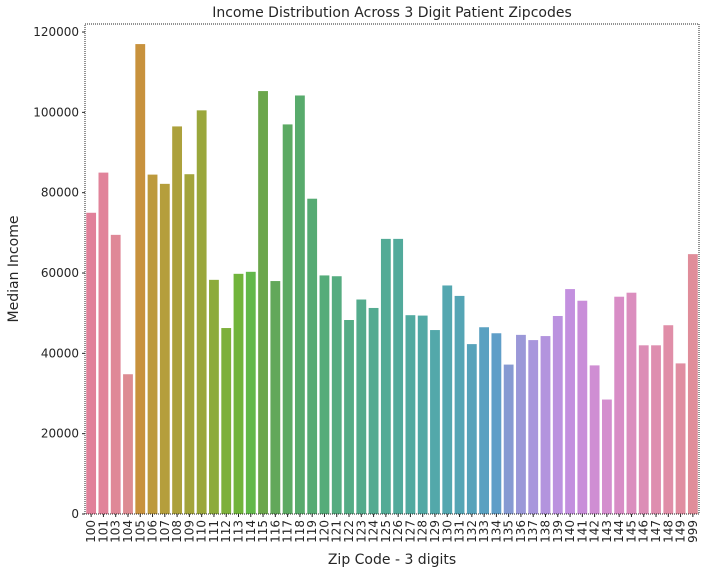 The width and height of the screenshot is (706, 573). I want to click on x-tick-label: 140, so click(570, 531).